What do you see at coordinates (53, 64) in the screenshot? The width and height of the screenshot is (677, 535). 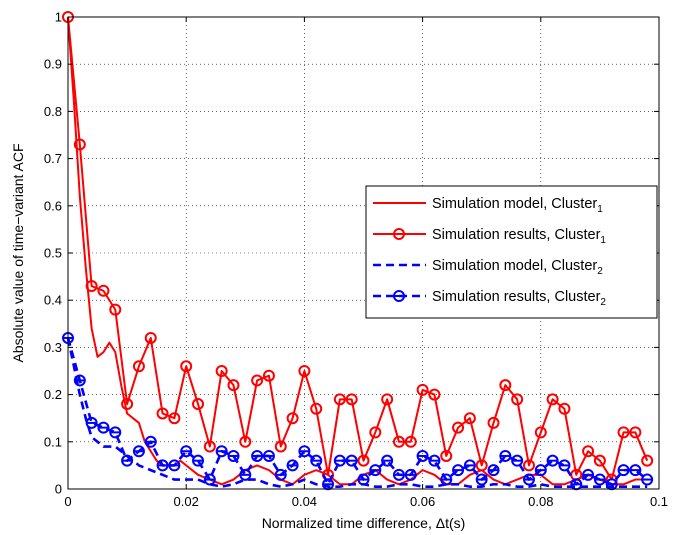 I see `y-tick-label: 0.9` at bounding box center [53, 64].